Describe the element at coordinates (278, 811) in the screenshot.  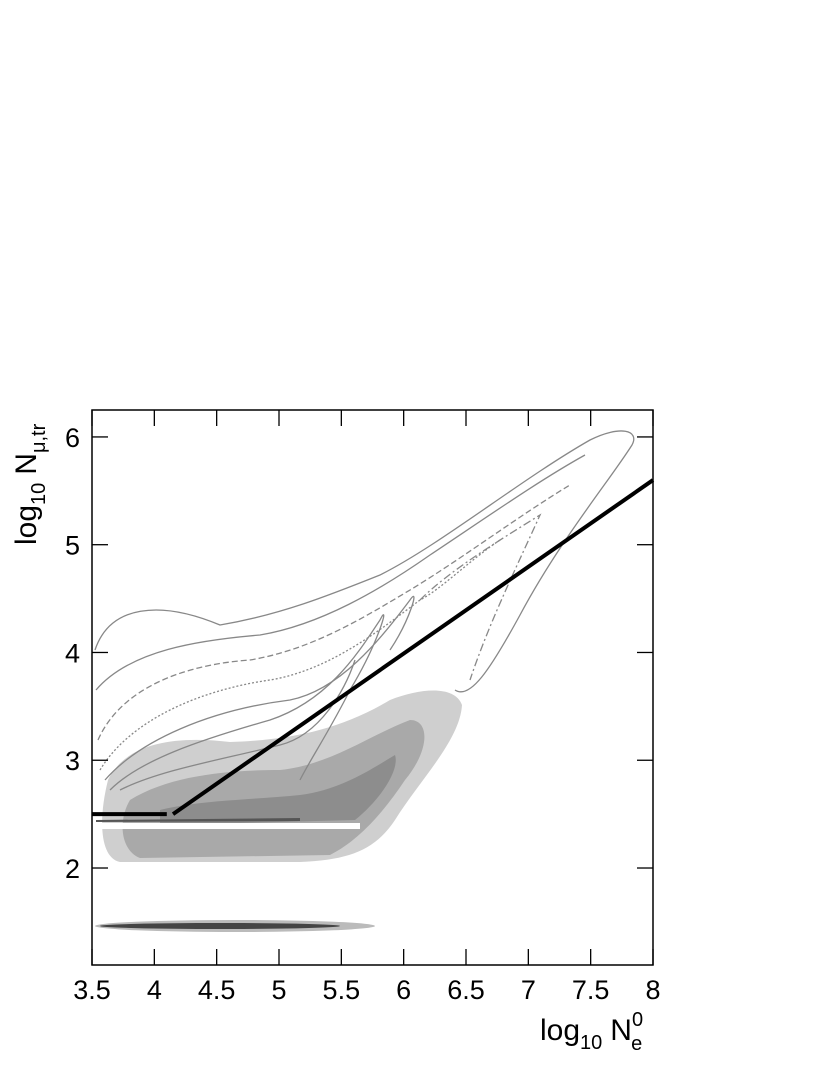
I see `density-fill` at that location.